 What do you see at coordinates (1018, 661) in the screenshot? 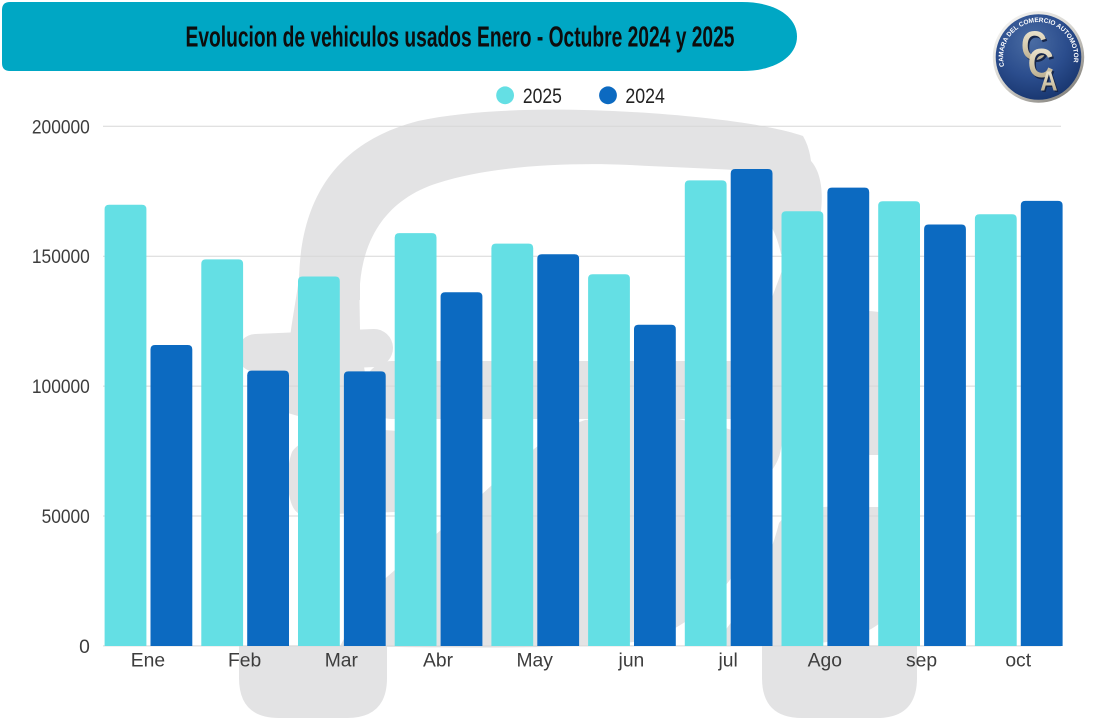
I see `svg-text: oct` at bounding box center [1018, 661].